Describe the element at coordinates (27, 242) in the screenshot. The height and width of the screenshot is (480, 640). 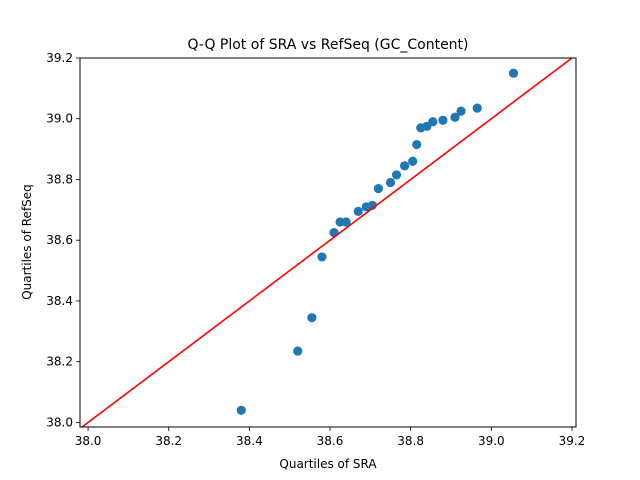
I see `y-axis-label: Quartiles of RefSeq` at that location.